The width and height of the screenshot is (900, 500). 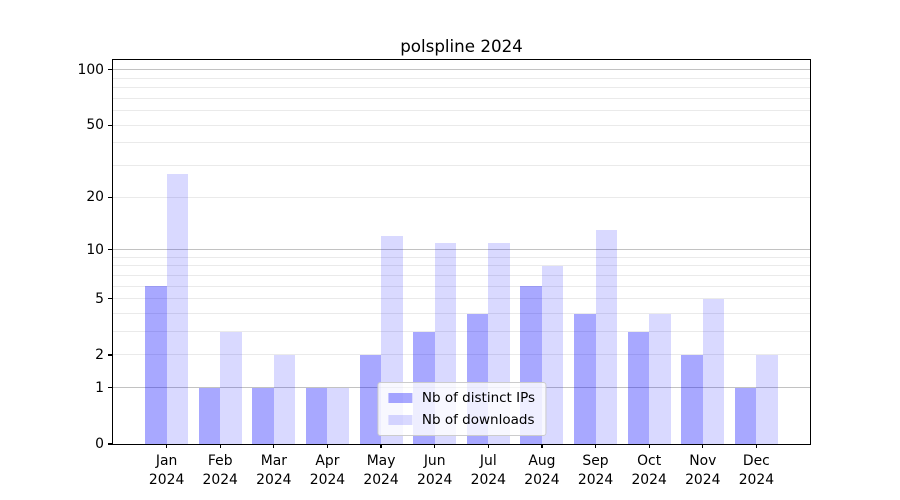 What do you see at coordinates (399, 420) in the screenshot?
I see `legend-swatch-downloads` at bounding box center [399, 420].